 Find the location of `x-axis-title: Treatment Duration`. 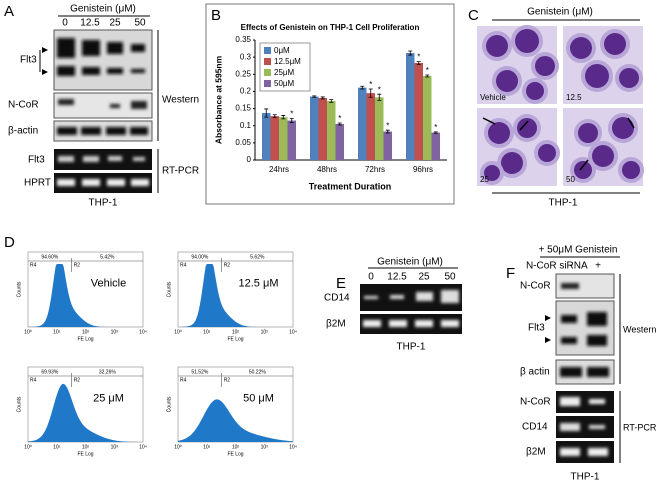

x-axis-title: Treatment Duration is located at coordinates (350, 186).